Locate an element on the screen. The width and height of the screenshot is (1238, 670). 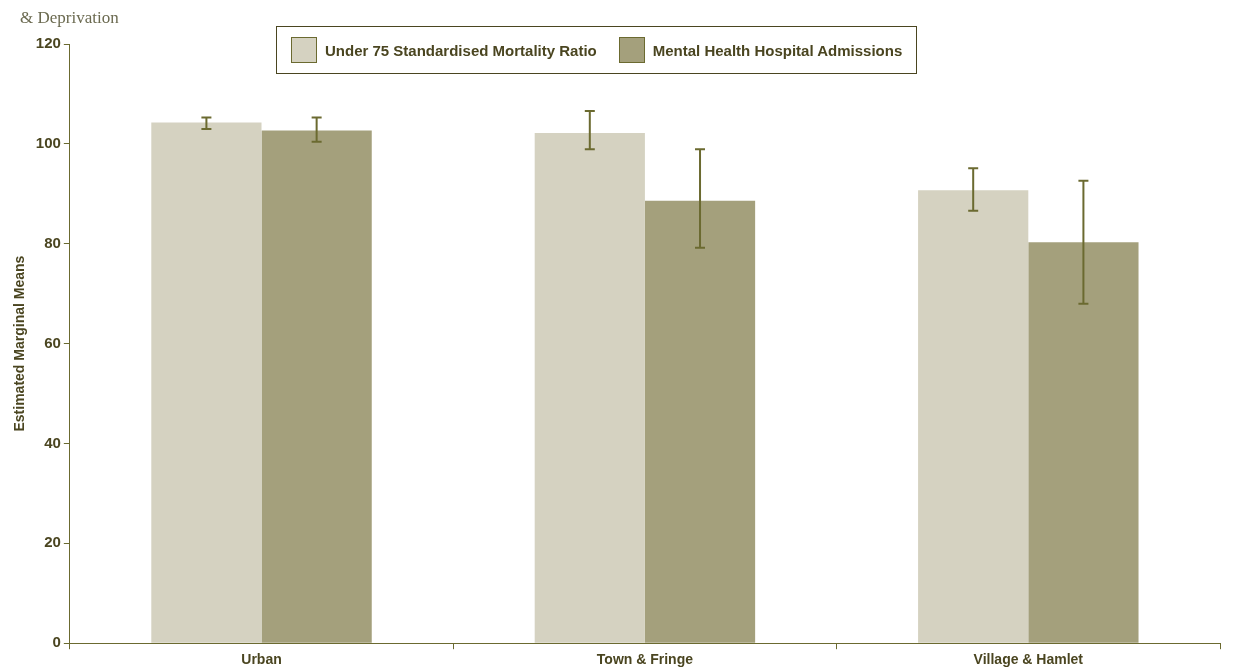
y-tick-label: 80 is located at coordinates (52, 242).